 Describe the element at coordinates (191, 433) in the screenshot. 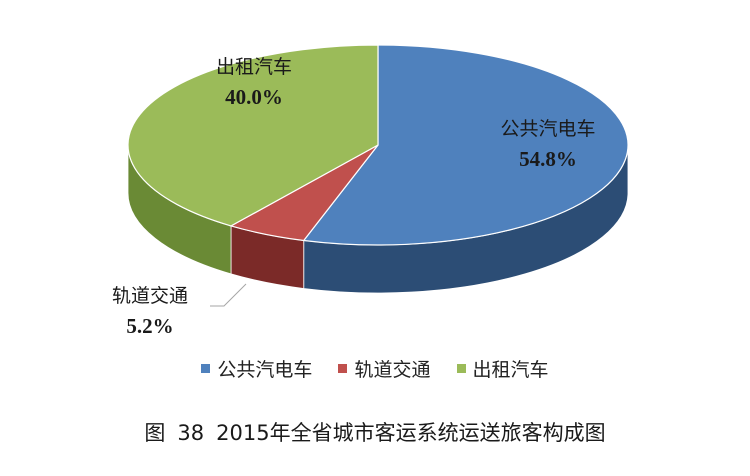

I see `figure-number: 38` at that location.